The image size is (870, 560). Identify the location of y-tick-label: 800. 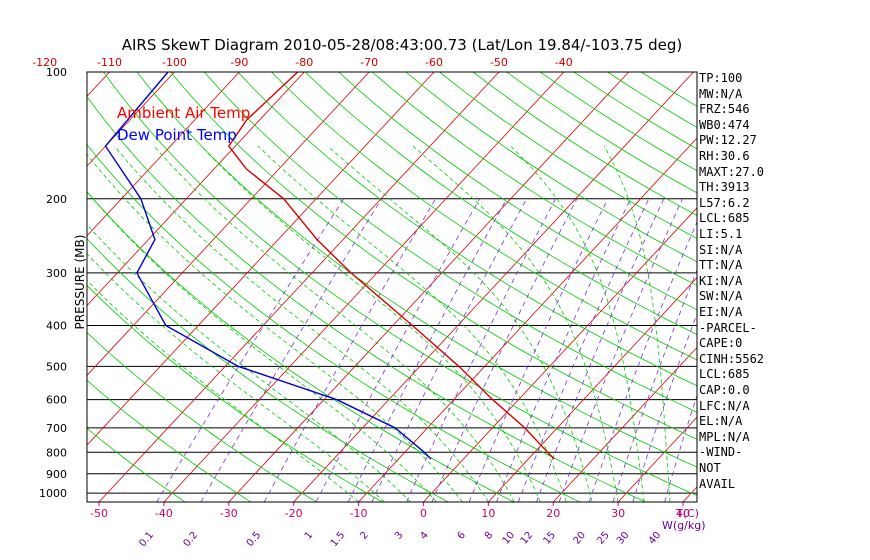
(56, 452).